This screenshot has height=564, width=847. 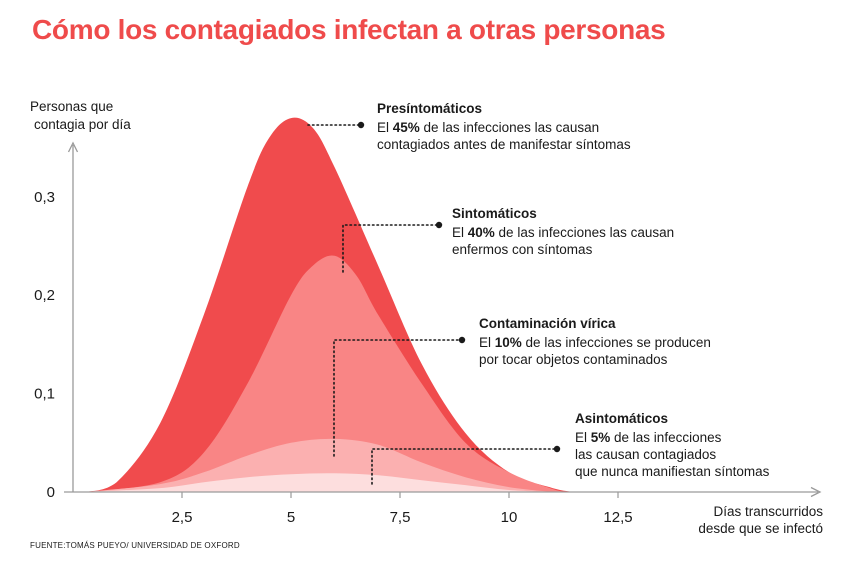 I want to click on annotation-line1: El 5% de las infecciones, so click(x=648, y=437).